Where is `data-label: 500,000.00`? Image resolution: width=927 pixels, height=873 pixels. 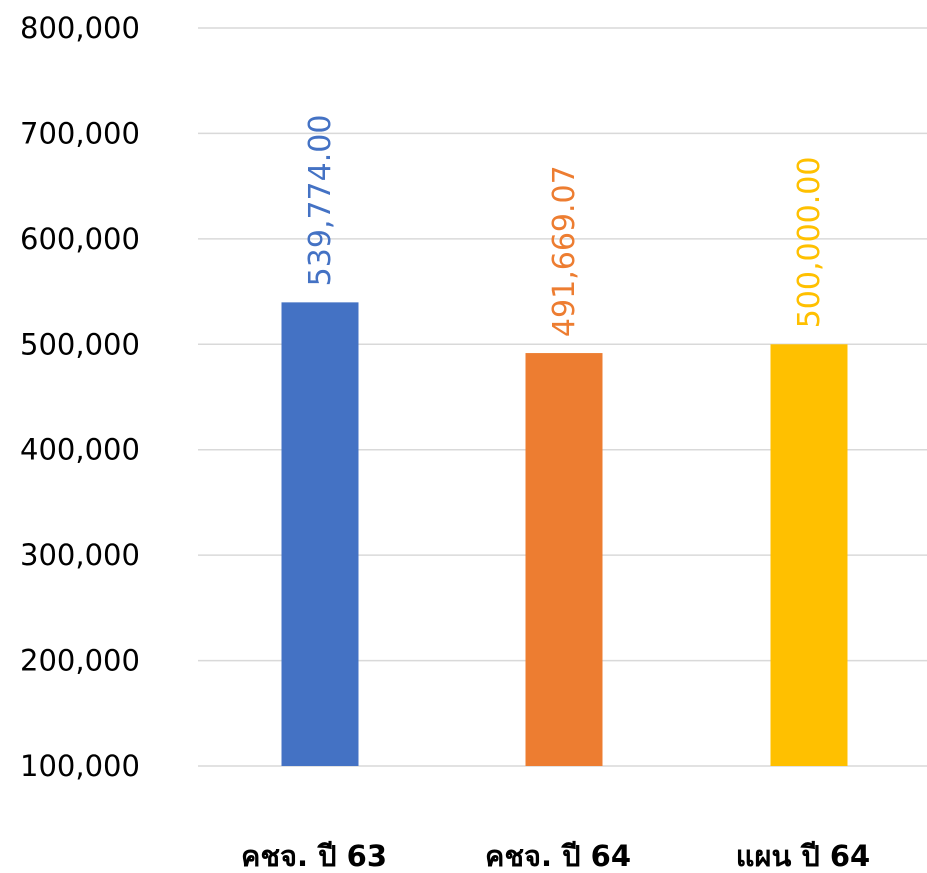
data-label: 500,000.00 is located at coordinates (809, 243).